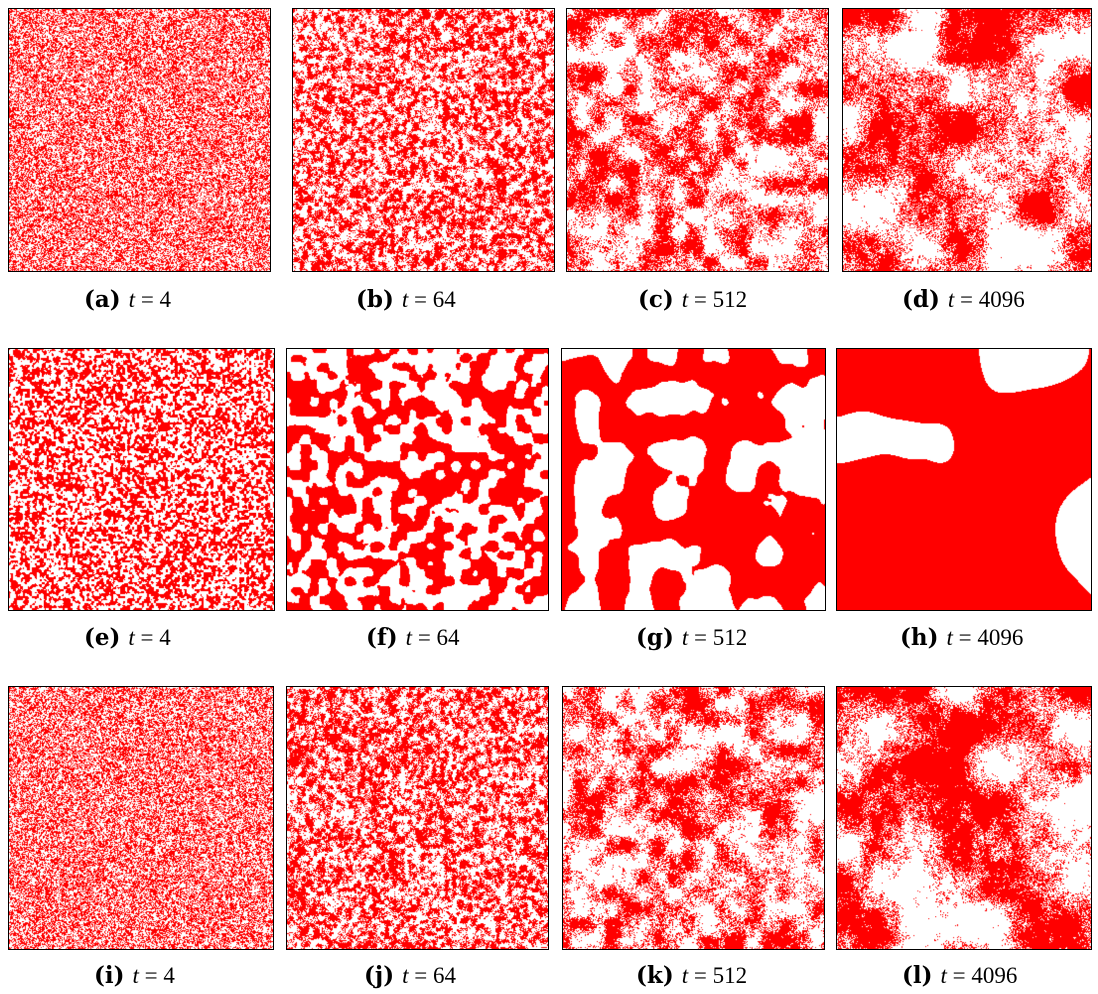 Image resolution: width=1098 pixels, height=994 pixels. Describe the element at coordinates (693, 818) in the screenshot. I see `lattice-snapshot-k` at that location.